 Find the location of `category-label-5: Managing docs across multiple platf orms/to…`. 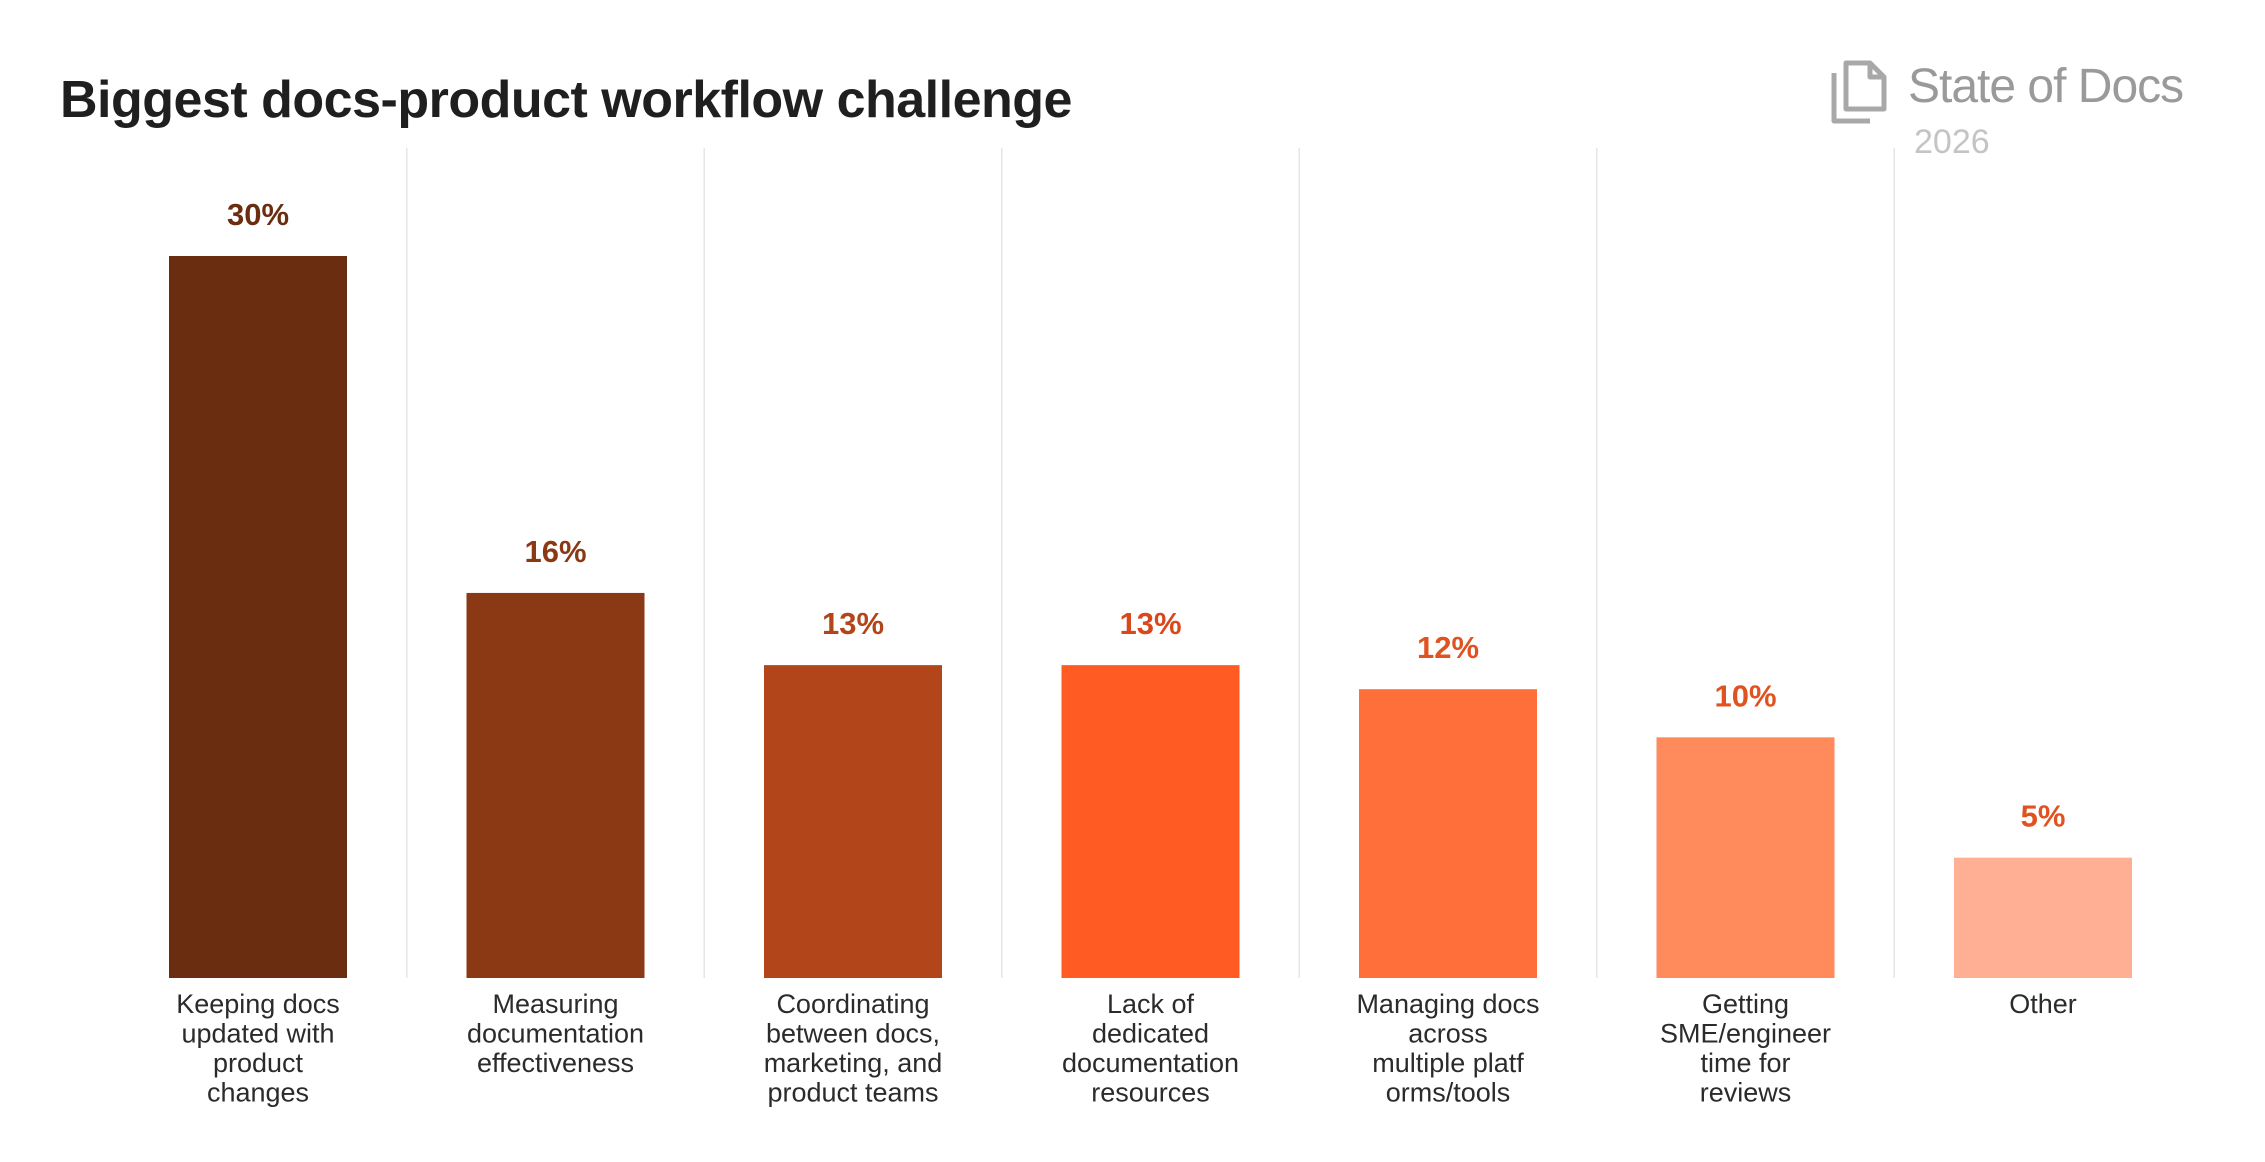

category-label-5: Managing docs across multiple platf orms/to… is located at coordinates (1447, 1048).